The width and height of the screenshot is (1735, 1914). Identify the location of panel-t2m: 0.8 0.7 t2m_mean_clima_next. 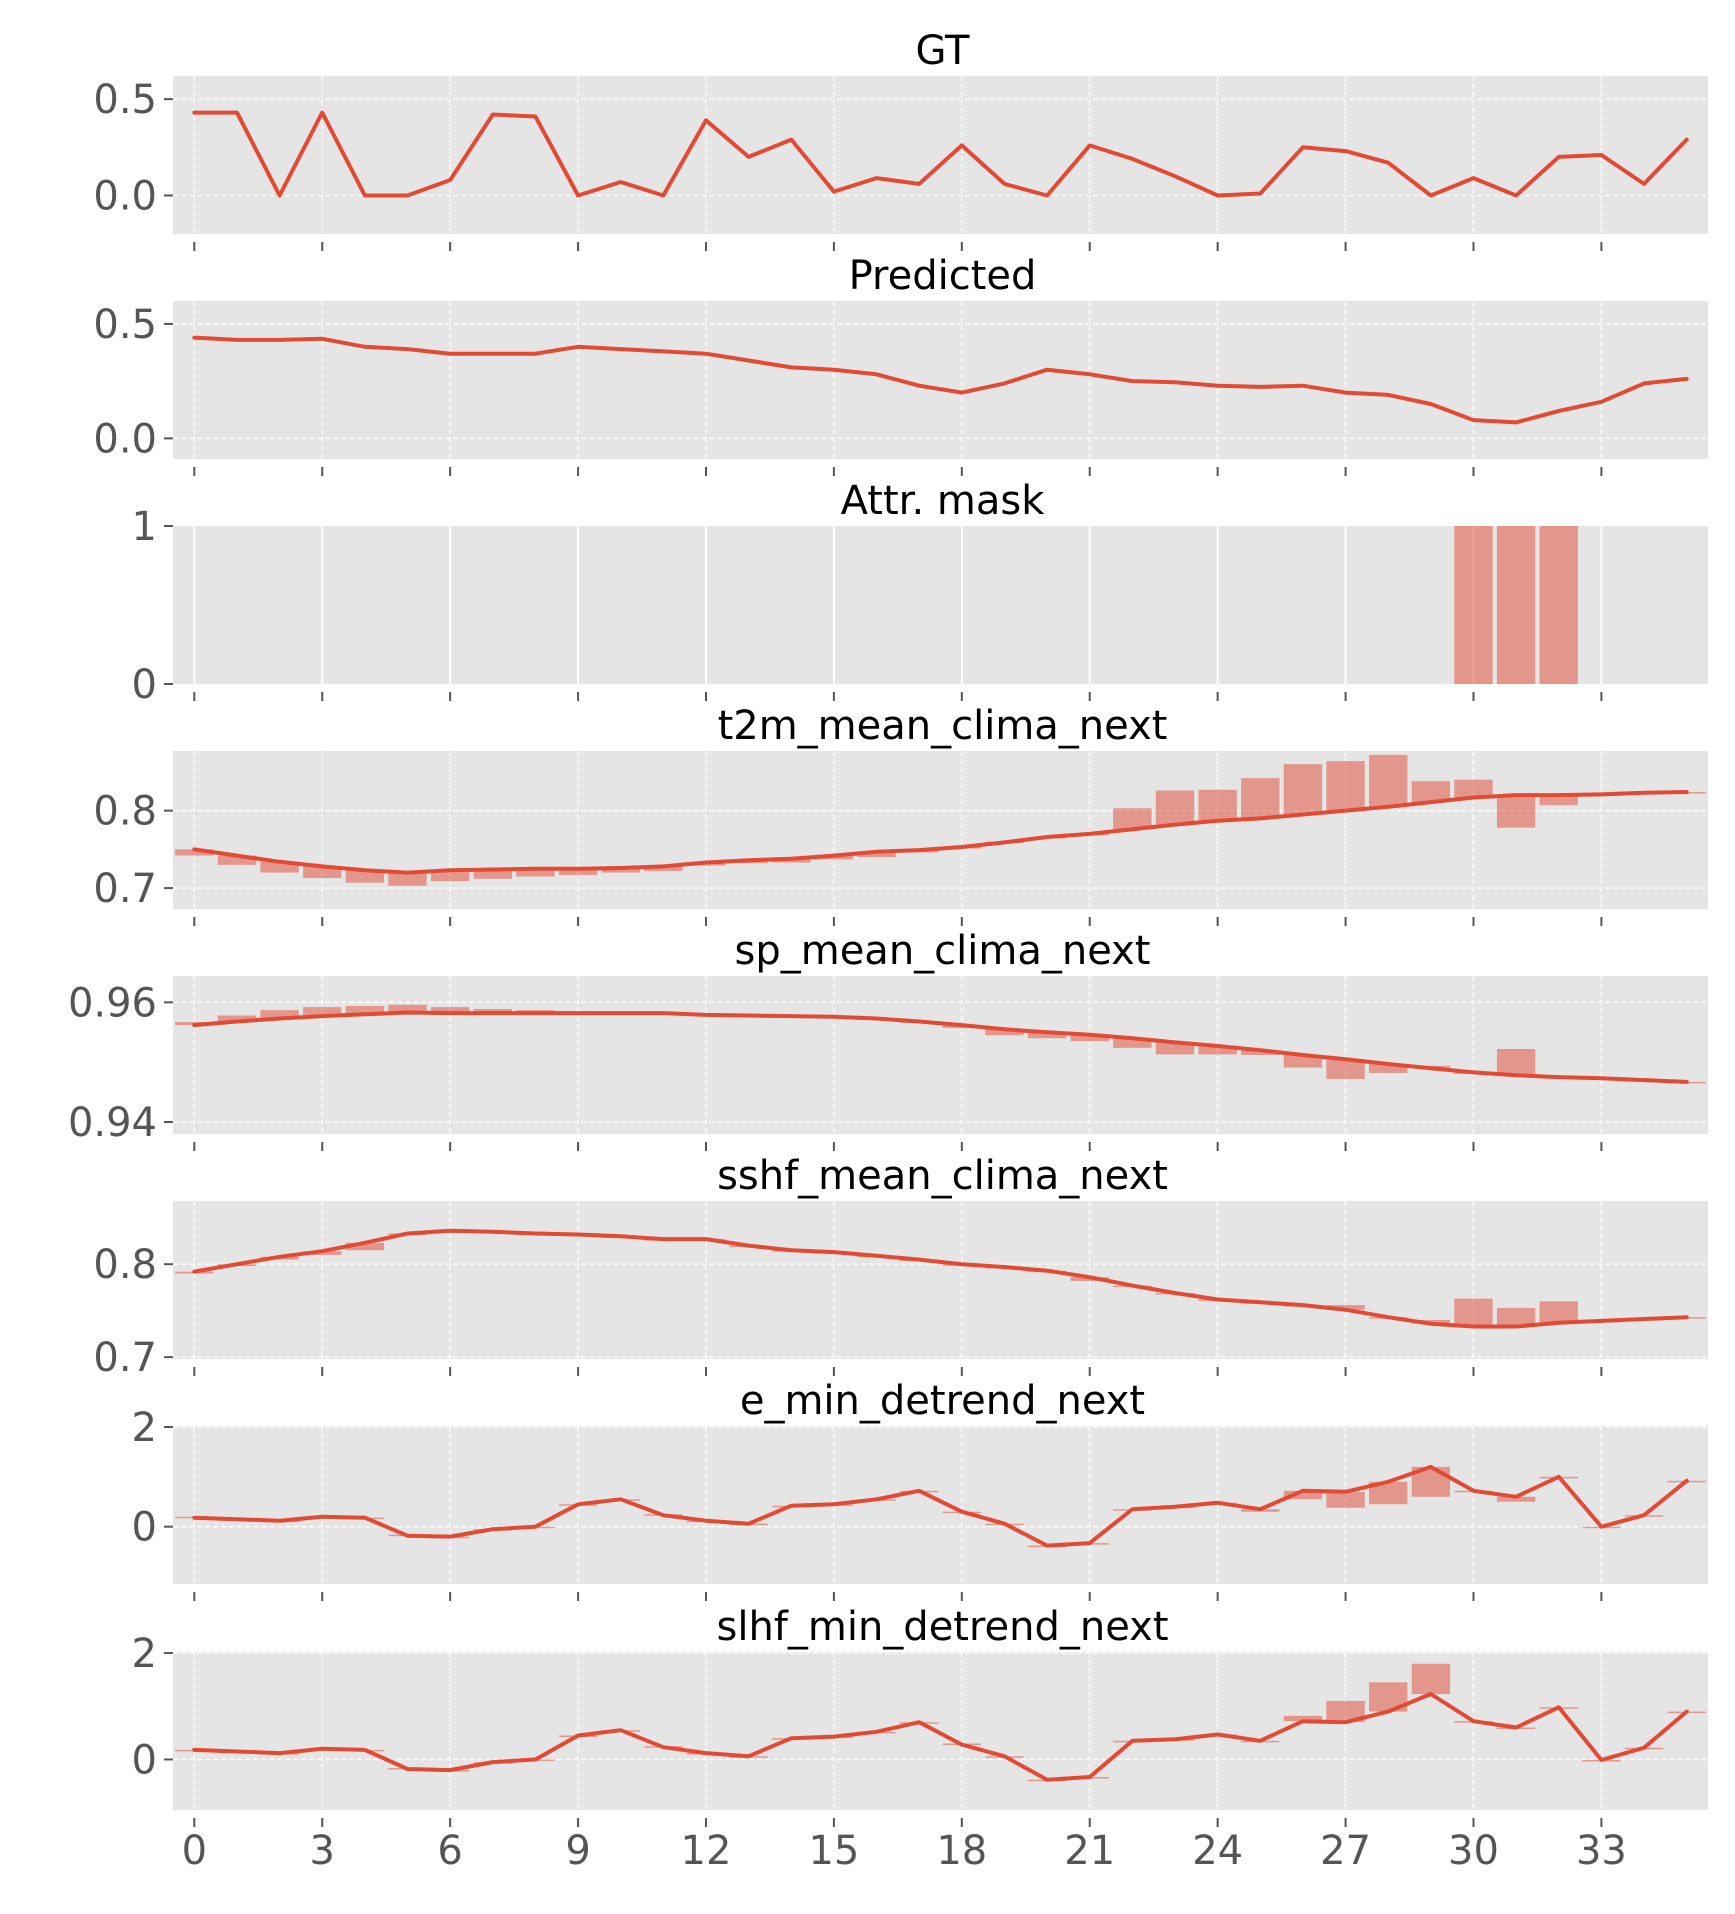
(900, 814).